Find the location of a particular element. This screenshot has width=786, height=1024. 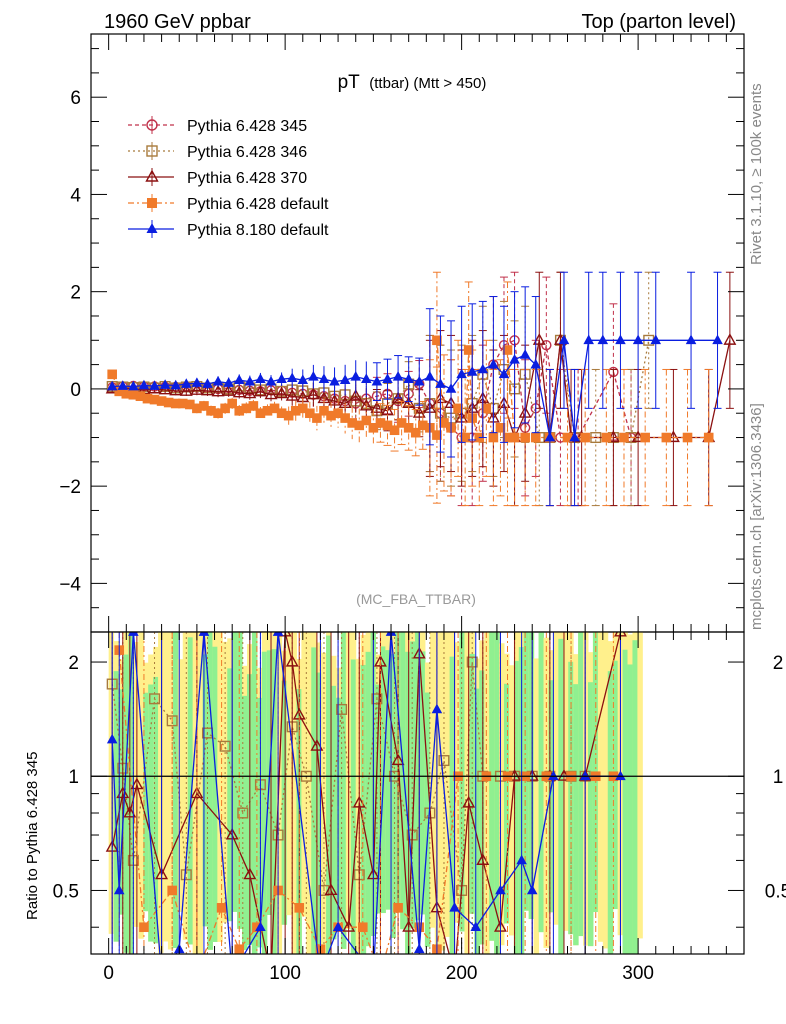

legend-label: Pythia 6.428 370 is located at coordinates (247, 178).